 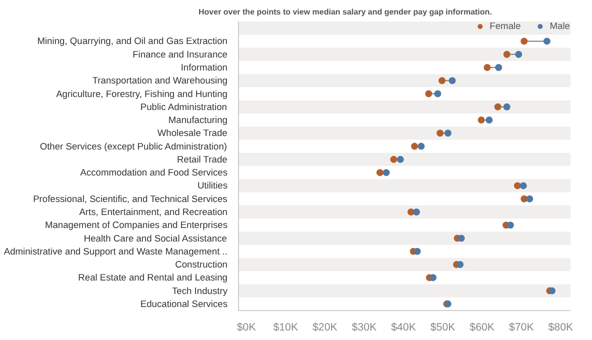 I want to click on y-tick-label: Utilities, so click(x=212, y=185).